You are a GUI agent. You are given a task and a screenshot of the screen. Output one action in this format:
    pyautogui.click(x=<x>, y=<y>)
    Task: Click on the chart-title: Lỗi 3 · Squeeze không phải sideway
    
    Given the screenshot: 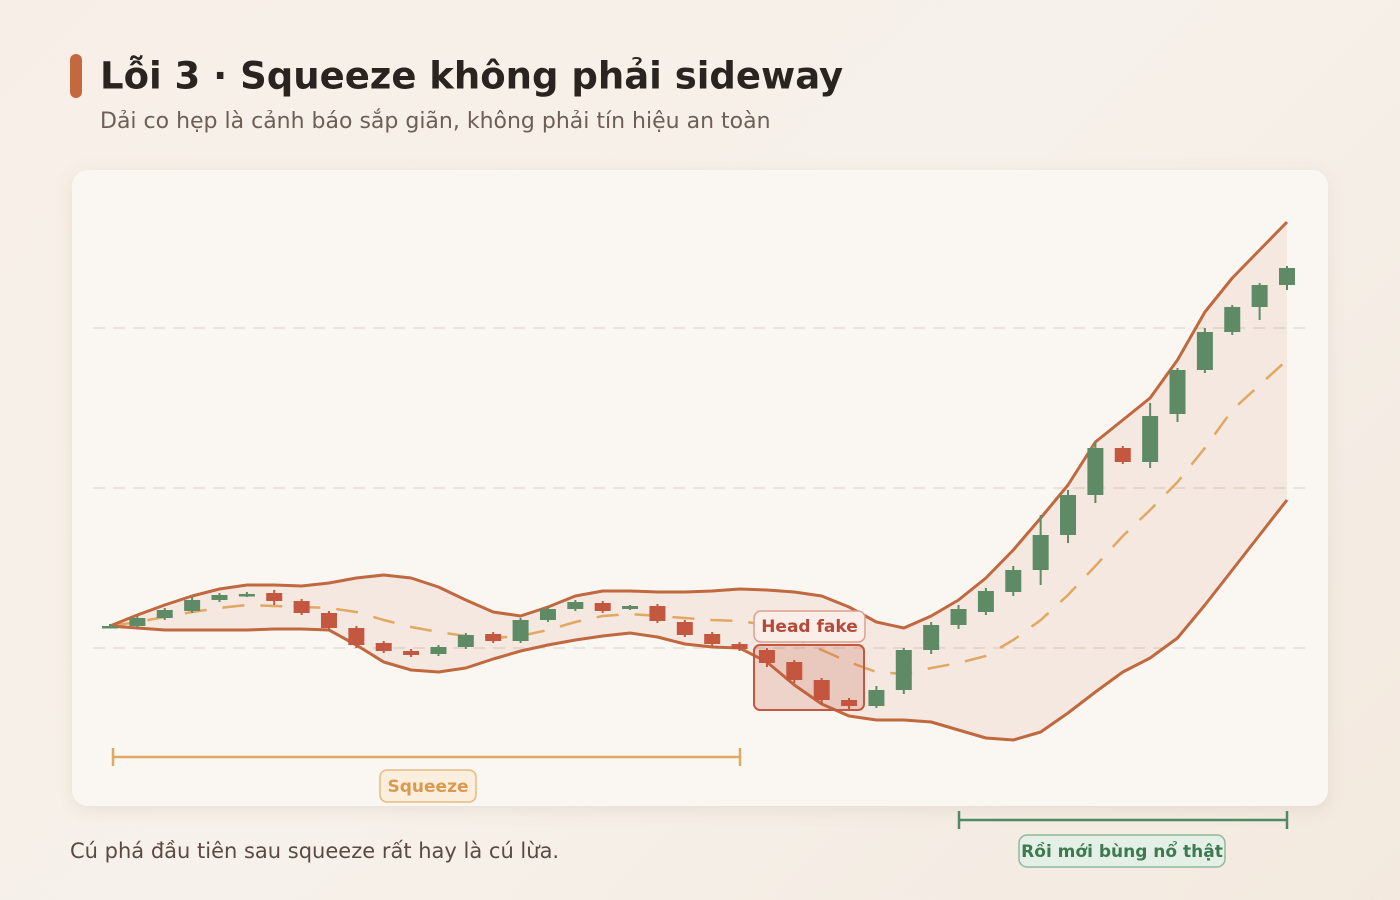 What is the action you would take?
    pyautogui.click(x=471, y=76)
    